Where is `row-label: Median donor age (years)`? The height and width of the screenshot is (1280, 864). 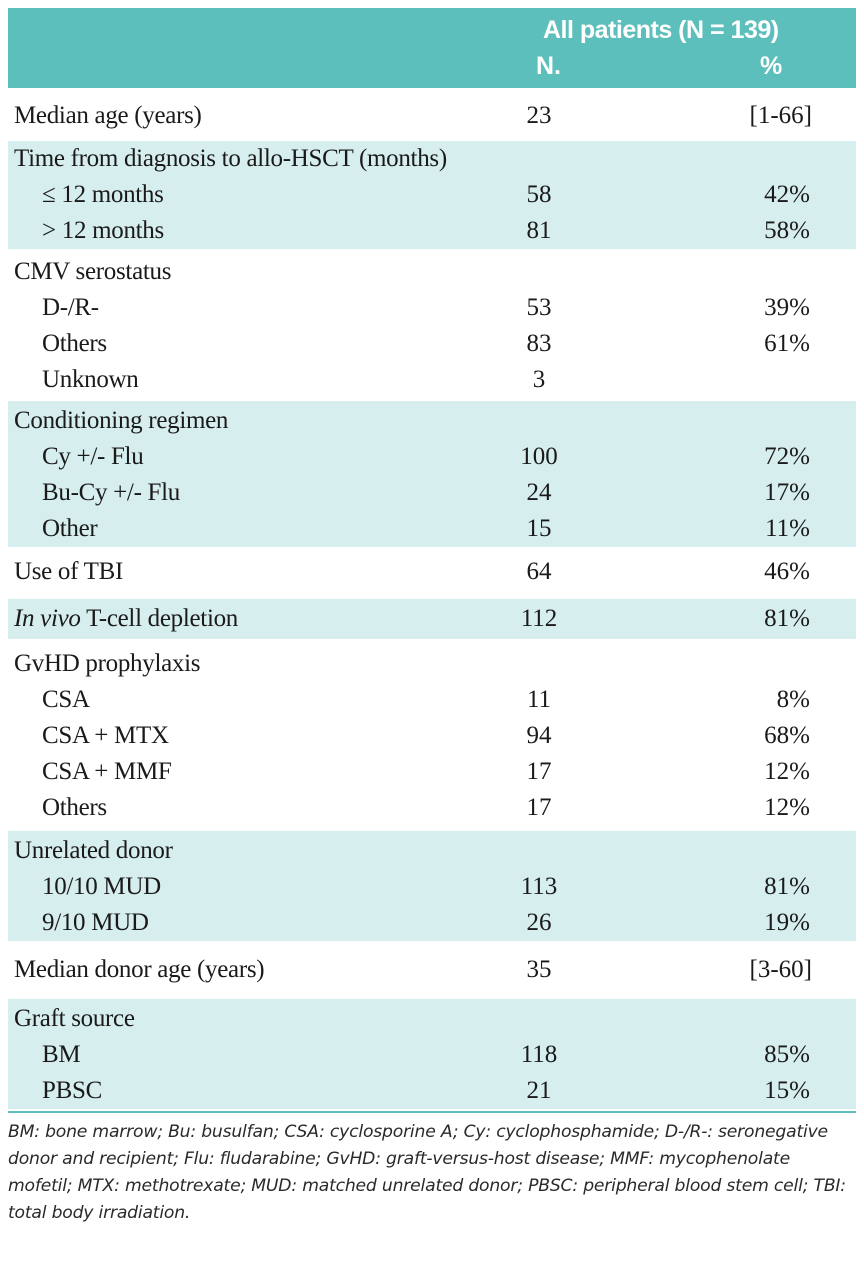
row-label: Median donor age (years) is located at coordinates (139, 969).